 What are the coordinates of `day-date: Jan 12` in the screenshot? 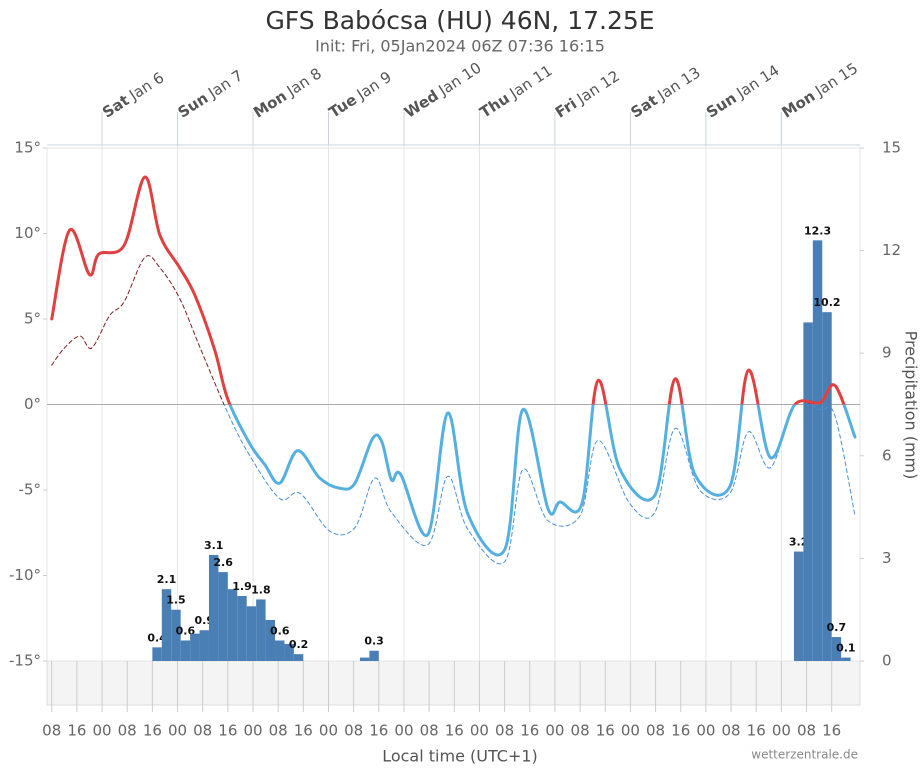 It's located at (598, 86).